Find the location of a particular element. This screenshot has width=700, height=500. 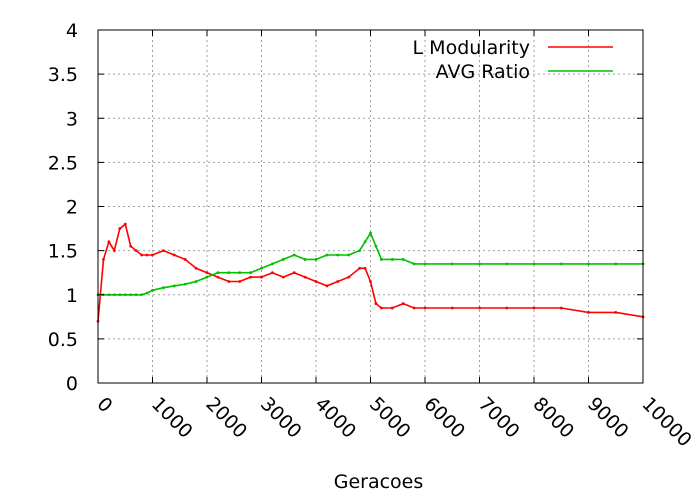

legend-label: AVG Ratio is located at coordinates (483, 72).